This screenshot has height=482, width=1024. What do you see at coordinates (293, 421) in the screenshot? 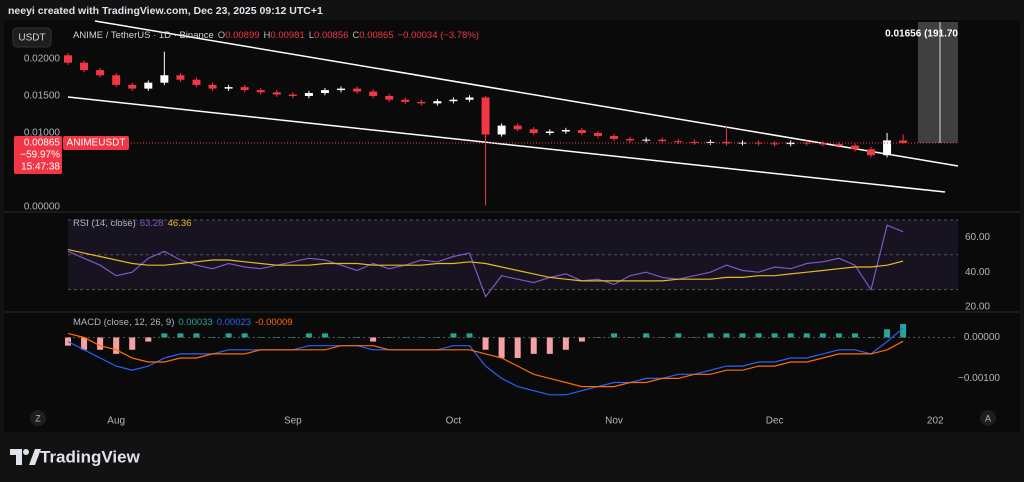
I see `x-tick-label: Sep` at bounding box center [293, 421].